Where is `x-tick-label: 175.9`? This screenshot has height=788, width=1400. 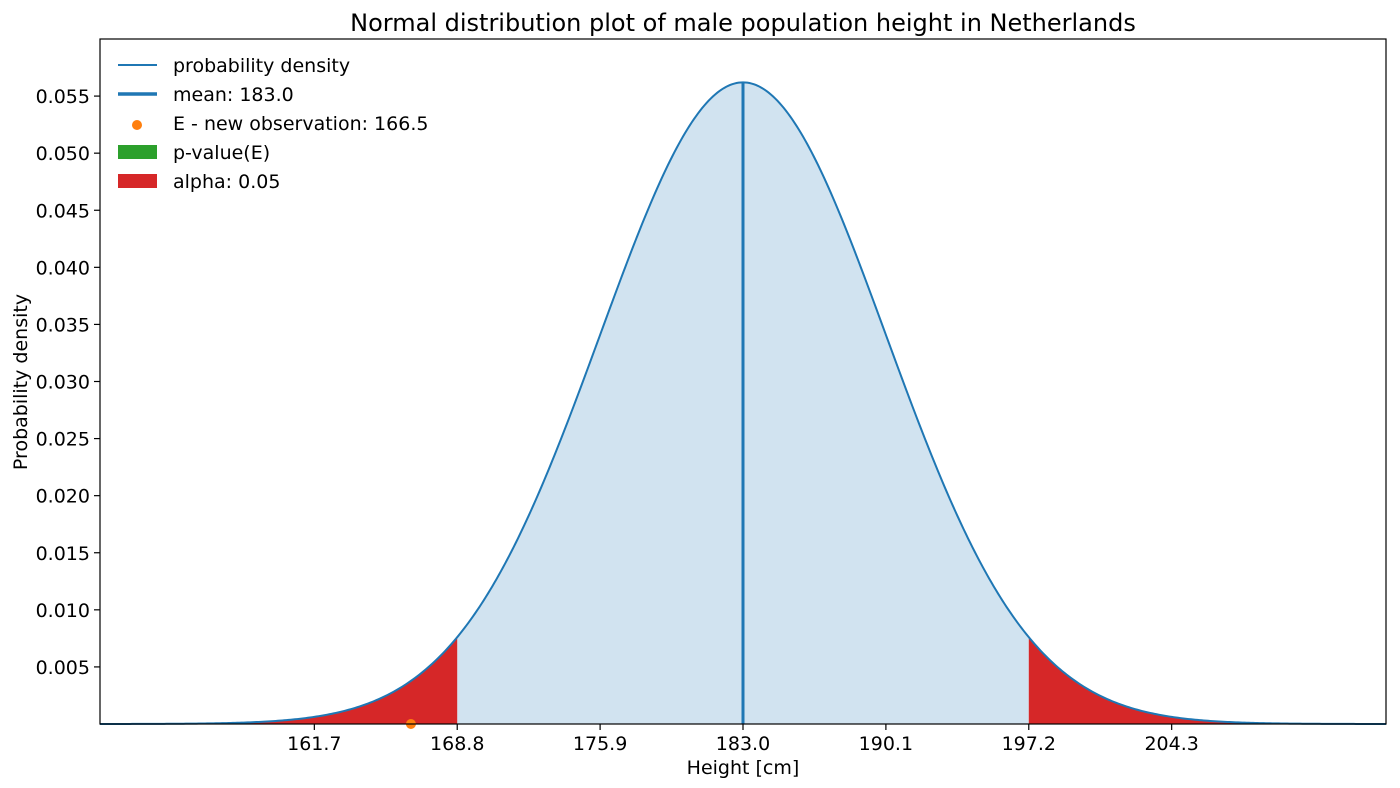
x-tick-label: 175.9 is located at coordinates (600, 744).